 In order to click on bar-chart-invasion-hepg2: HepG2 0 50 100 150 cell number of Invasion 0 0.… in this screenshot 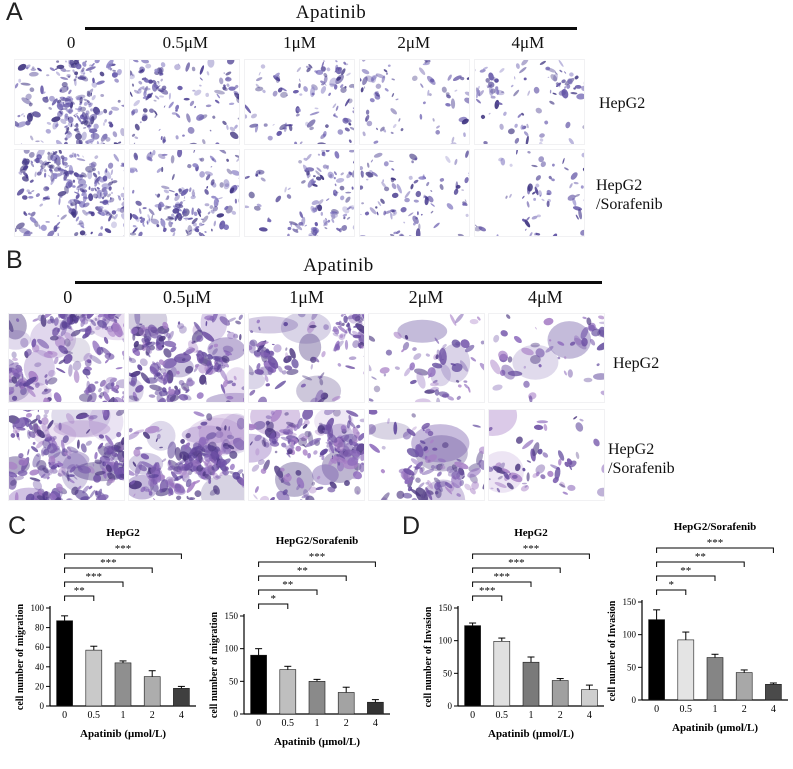, I will do `click(513, 633)`.